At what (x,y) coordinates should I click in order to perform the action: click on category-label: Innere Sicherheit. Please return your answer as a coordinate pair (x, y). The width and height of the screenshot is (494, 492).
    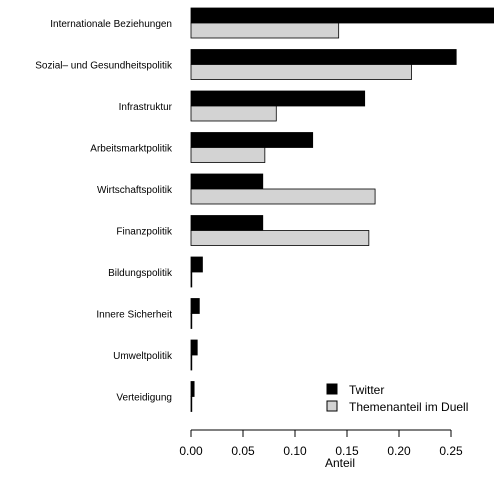
    Looking at the image, I should click on (134, 315).